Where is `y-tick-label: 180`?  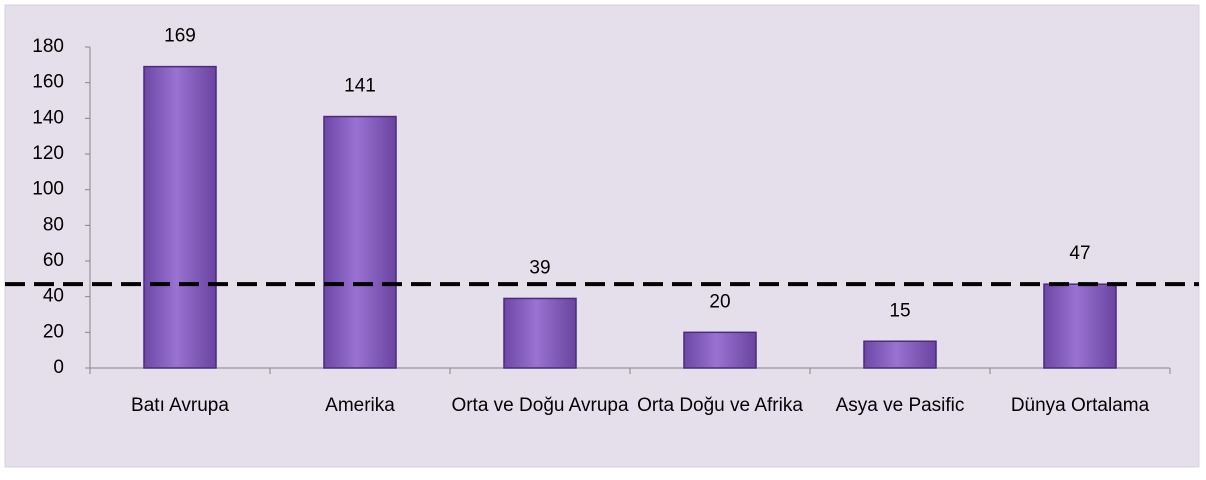
y-tick-label: 180 is located at coordinates (48, 46).